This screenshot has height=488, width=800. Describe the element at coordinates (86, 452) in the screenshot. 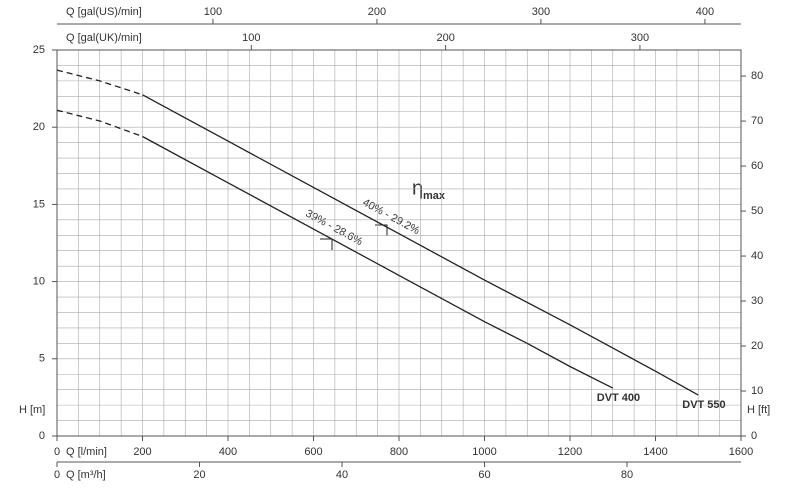

I see `x-axis-label: Q [l/min]` at that location.